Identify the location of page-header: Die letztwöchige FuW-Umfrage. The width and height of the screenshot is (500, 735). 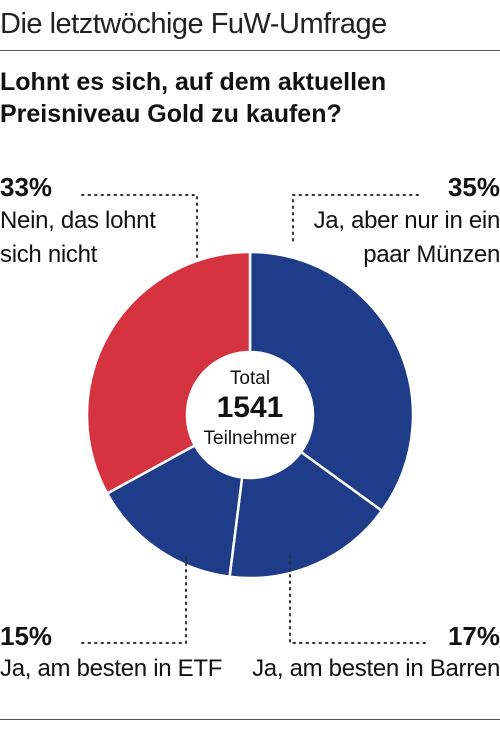
(193, 24).